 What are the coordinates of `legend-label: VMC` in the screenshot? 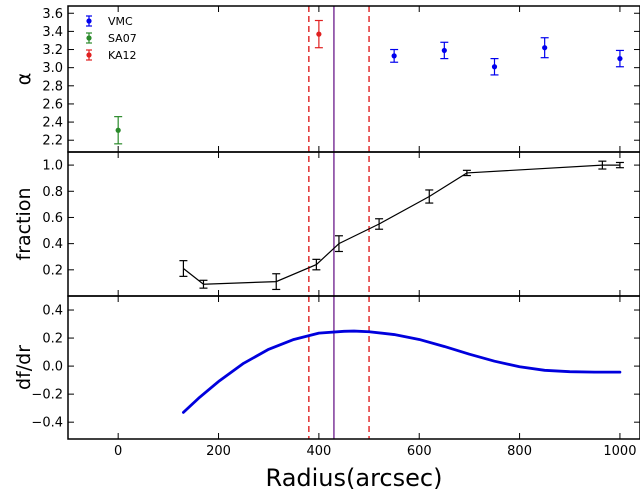 It's located at (120, 21).